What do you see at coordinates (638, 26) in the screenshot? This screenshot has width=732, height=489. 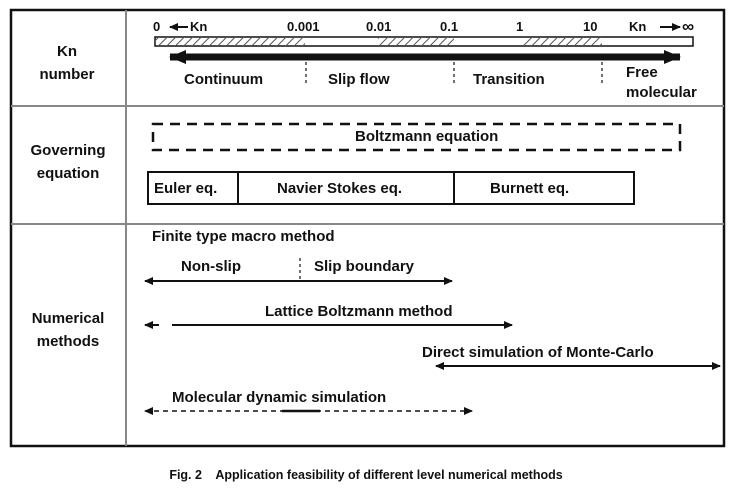 I see `kn-right-label: Kn` at bounding box center [638, 26].